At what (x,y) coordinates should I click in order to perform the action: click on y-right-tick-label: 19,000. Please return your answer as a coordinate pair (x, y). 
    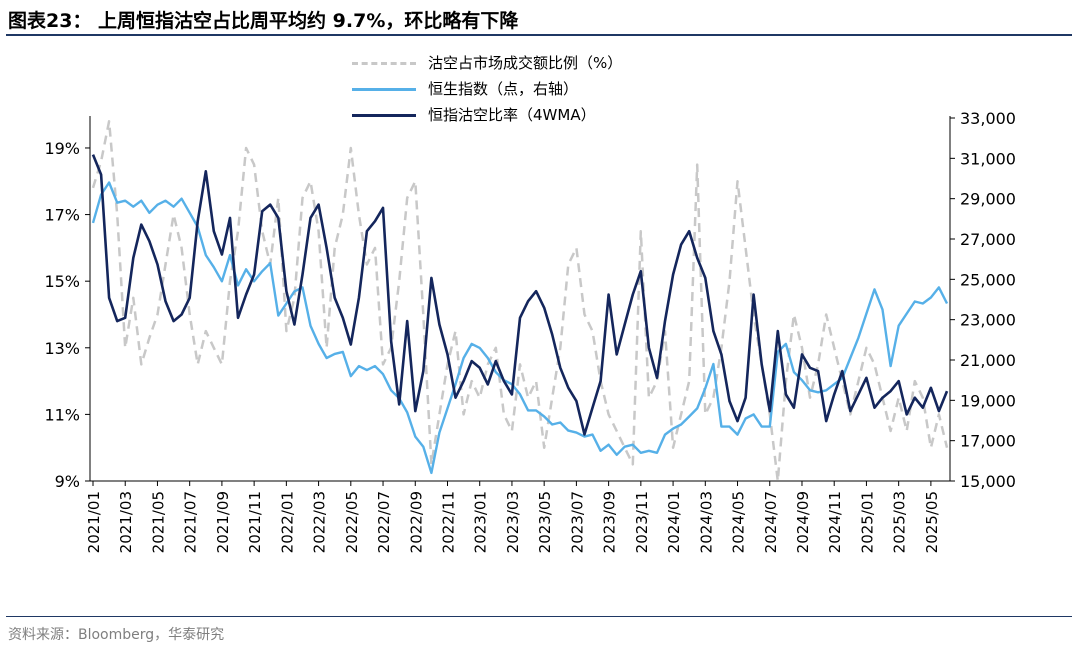
    Looking at the image, I should click on (988, 400).